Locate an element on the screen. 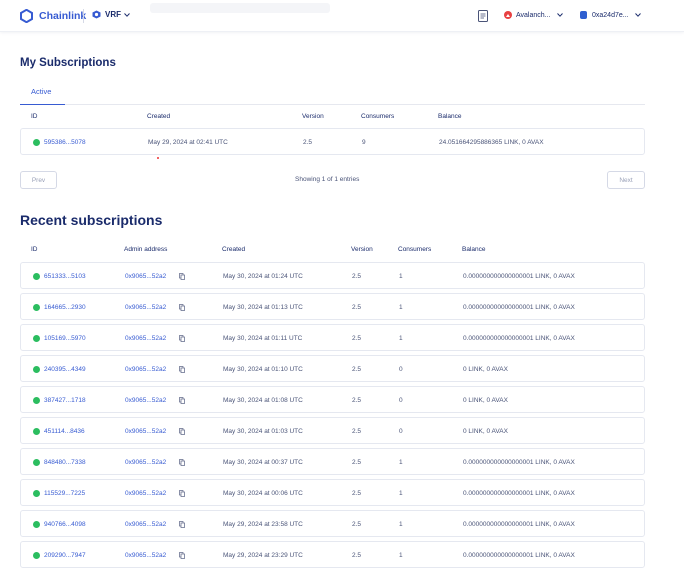  chainlink-logo-icon is located at coordinates (26, 16).